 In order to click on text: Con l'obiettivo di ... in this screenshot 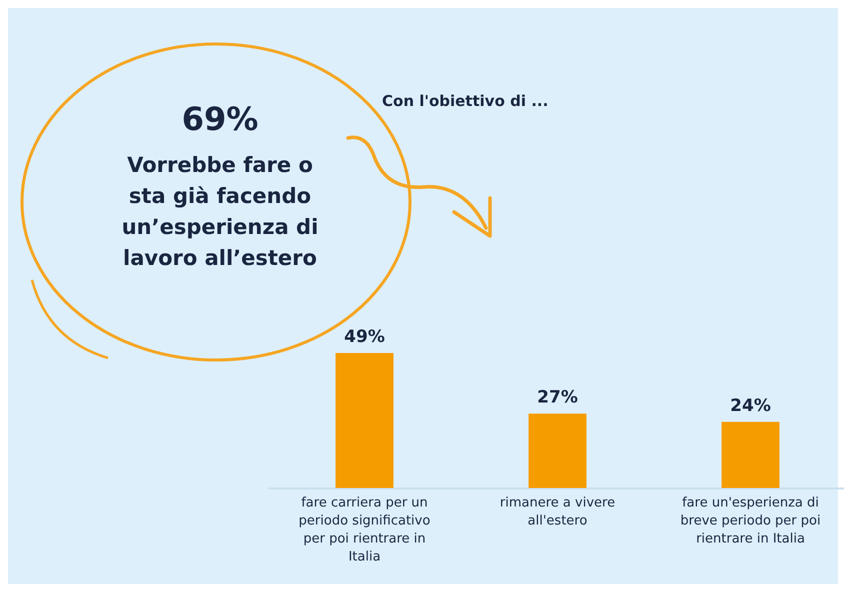, I will do `click(465, 101)`.